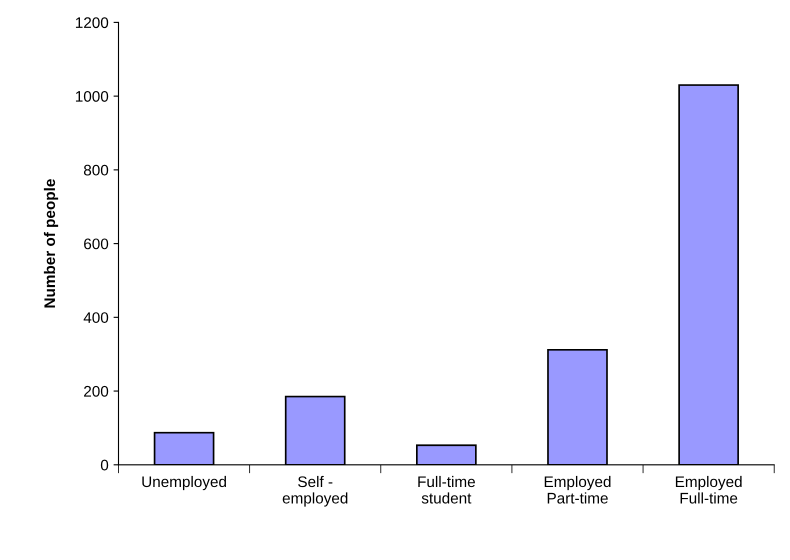 The image size is (790, 560). I want to click on x-tick-label: Employed Part-time, so click(577, 490).